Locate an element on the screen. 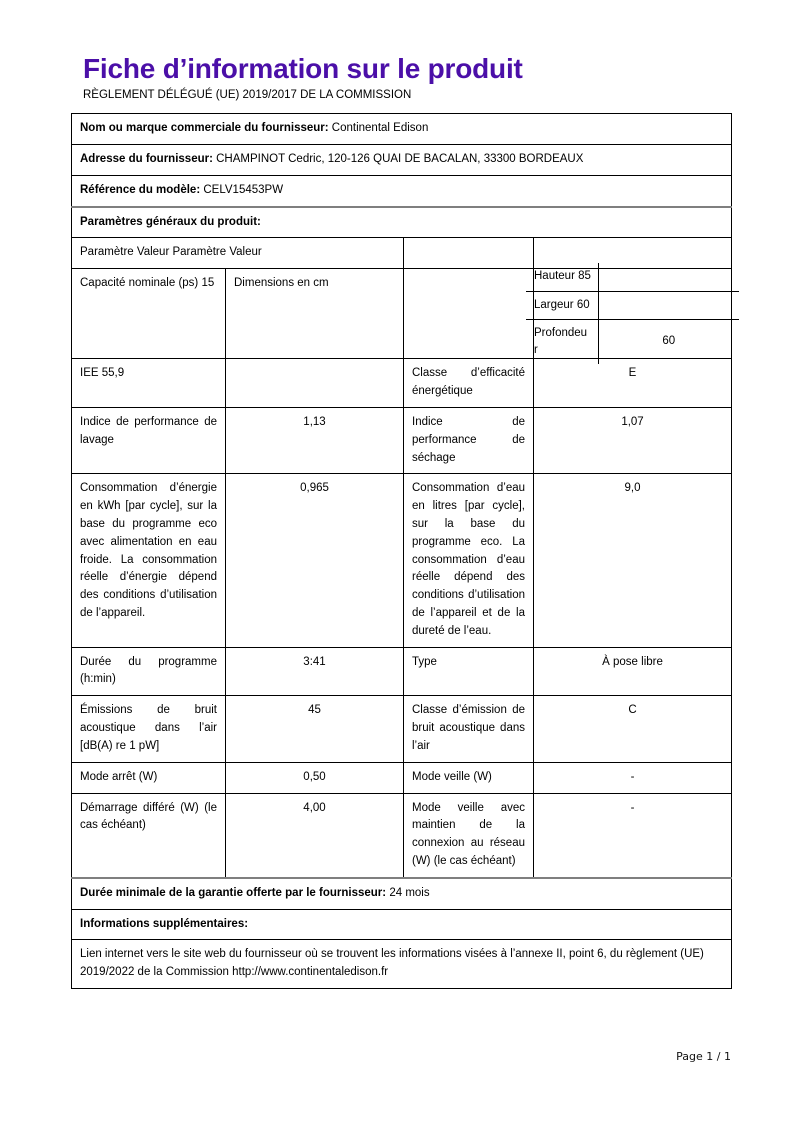  dimension-row-depth: Profondeur 60 is located at coordinates (632, 342).